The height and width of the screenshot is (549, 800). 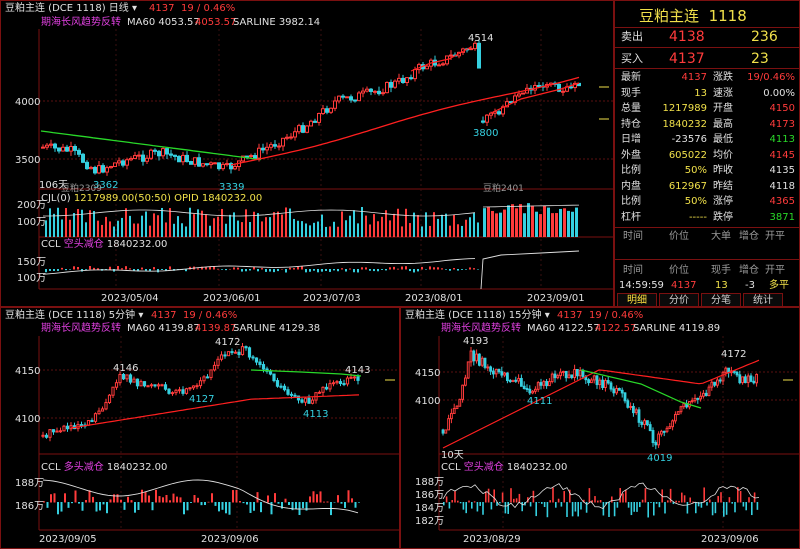 What do you see at coordinates (104, 467) in the screenshot?
I see `c5-sub-label: CCL 多头减仓 1840232.00` at bounding box center [104, 467].